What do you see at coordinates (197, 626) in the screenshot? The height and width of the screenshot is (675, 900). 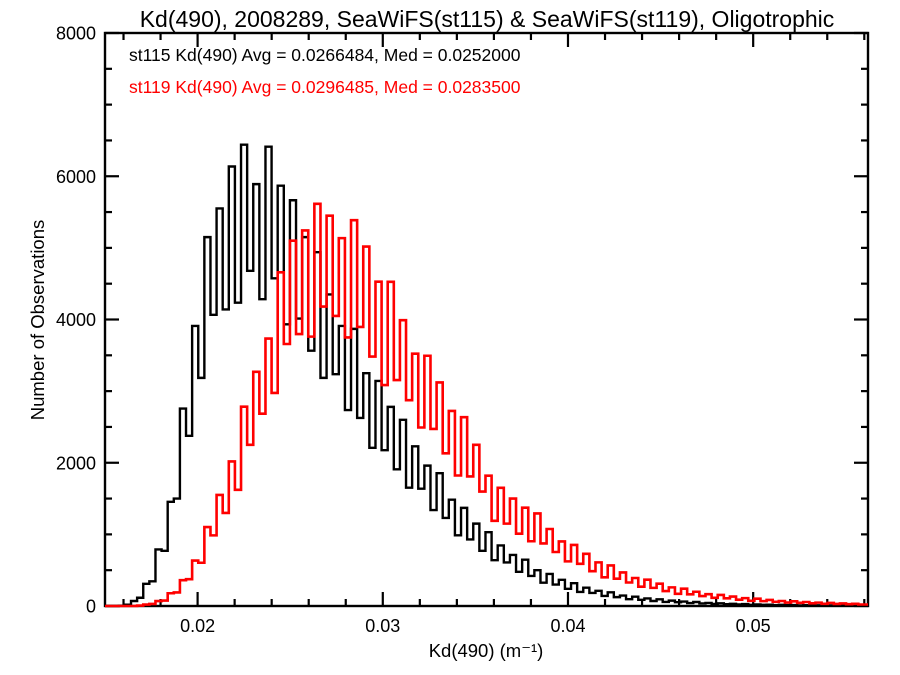 I see `x-tick-label: 0.02` at bounding box center [197, 626].